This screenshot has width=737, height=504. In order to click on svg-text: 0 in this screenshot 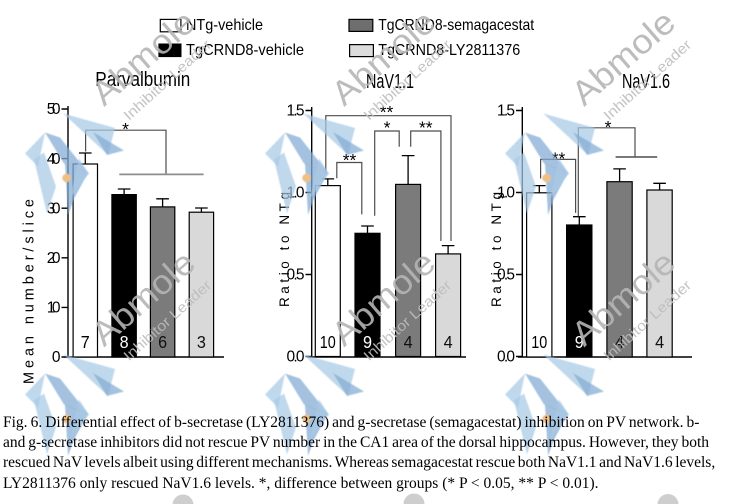, I will do `click(56, 357)`.